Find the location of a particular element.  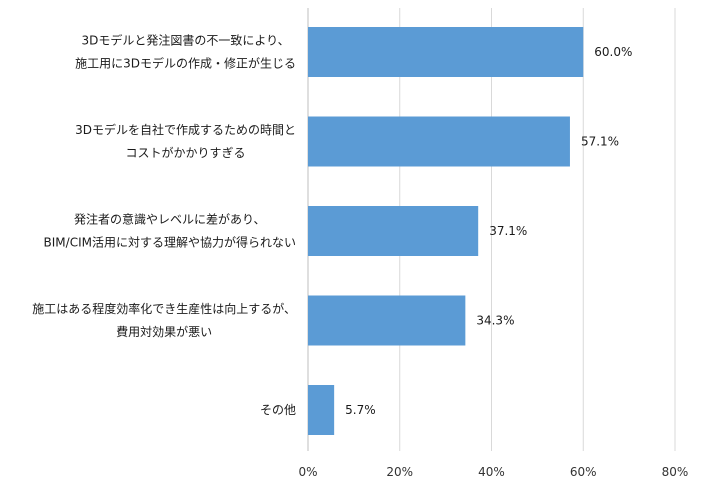

category-label-line: 3Dモデルと発注図書の不一致により、 is located at coordinates (185, 40).